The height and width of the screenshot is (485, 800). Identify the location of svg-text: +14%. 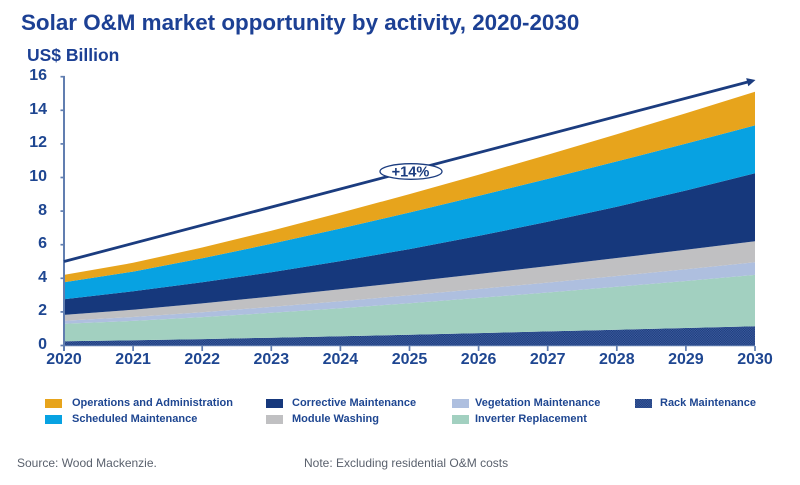
(411, 173).